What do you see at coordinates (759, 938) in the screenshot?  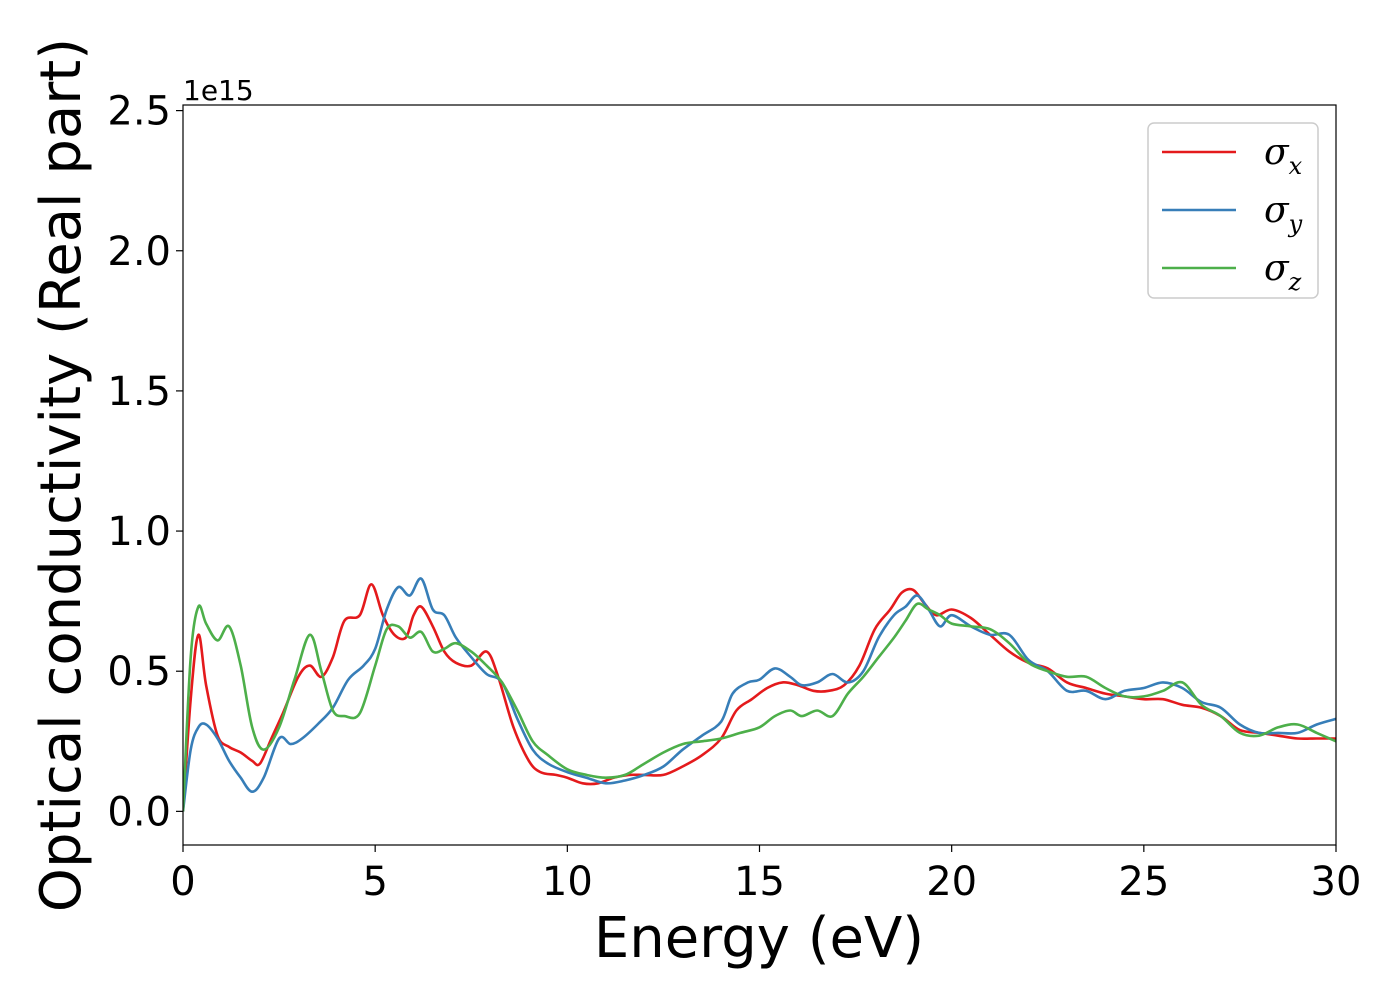 I see `x-axis-label: Energy (eV)` at bounding box center [759, 938].